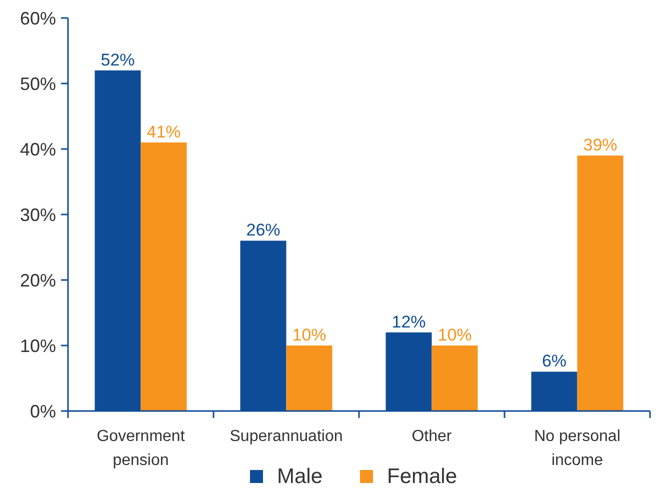 The height and width of the screenshot is (492, 658). What do you see at coordinates (38, 280) in the screenshot?
I see `y-tick-label: 20%` at bounding box center [38, 280].